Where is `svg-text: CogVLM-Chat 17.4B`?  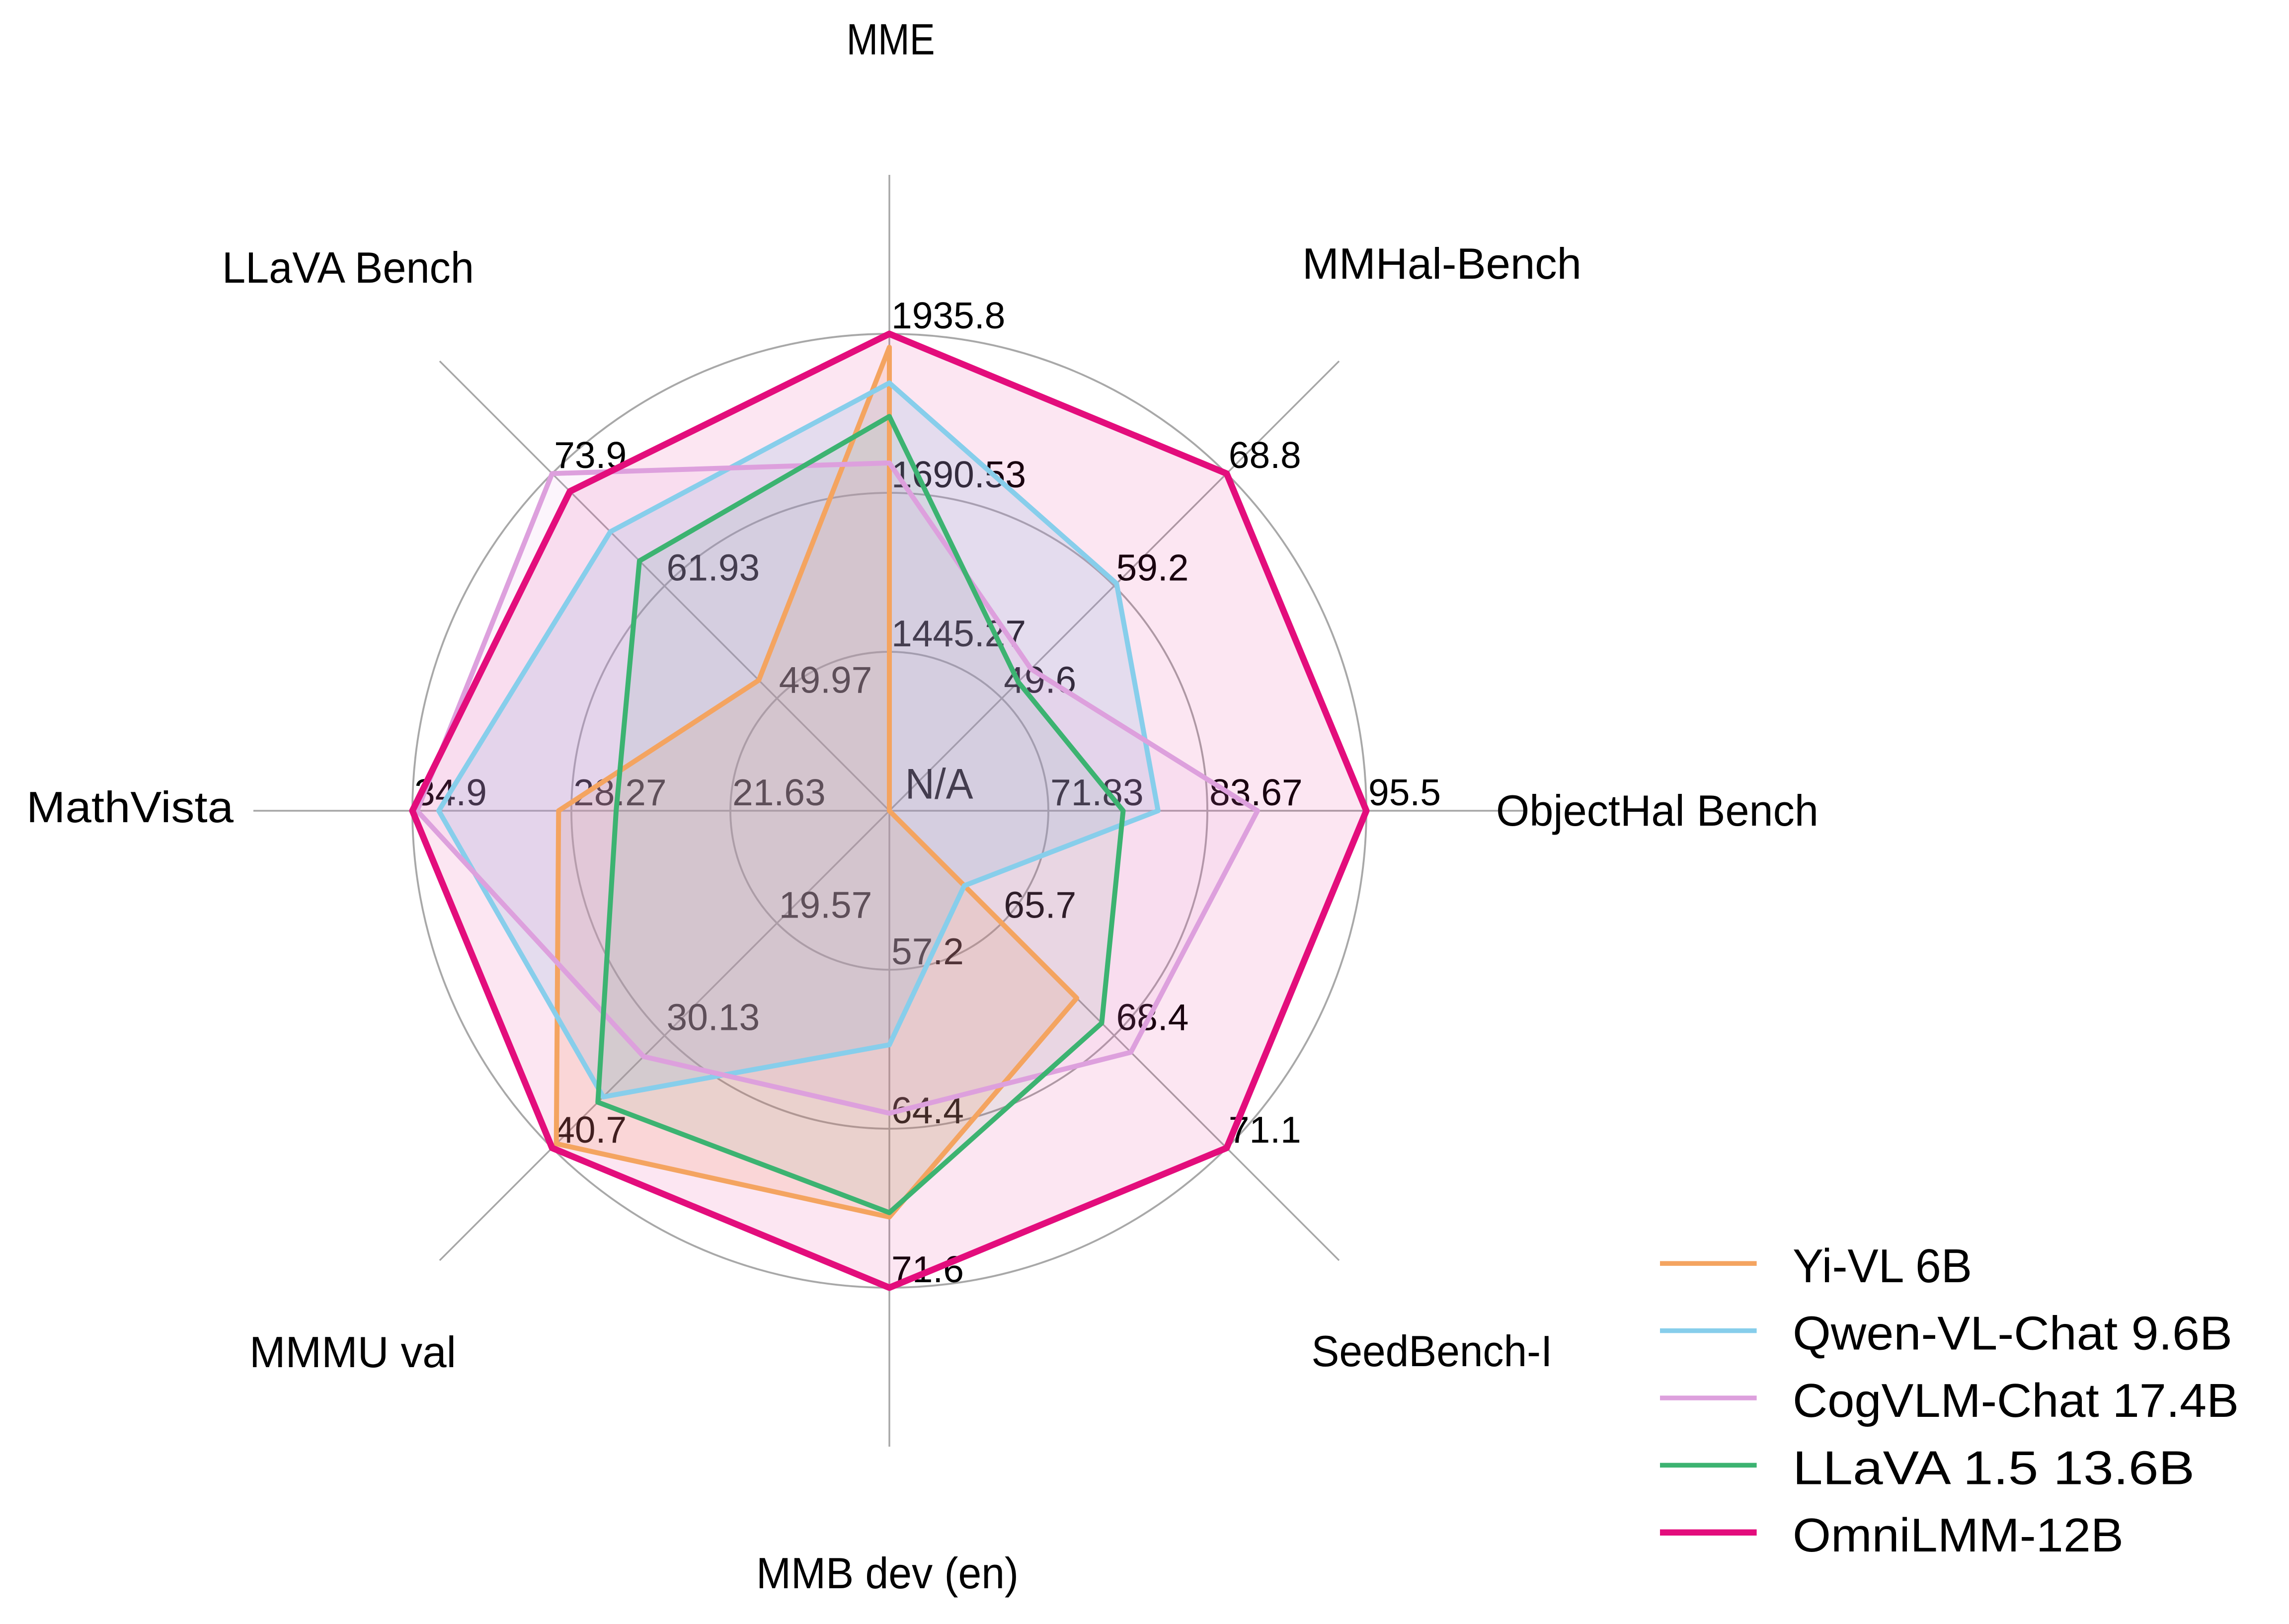 svg-text: CogVLM-Chat 17.4B is located at coordinates (2016, 1400).